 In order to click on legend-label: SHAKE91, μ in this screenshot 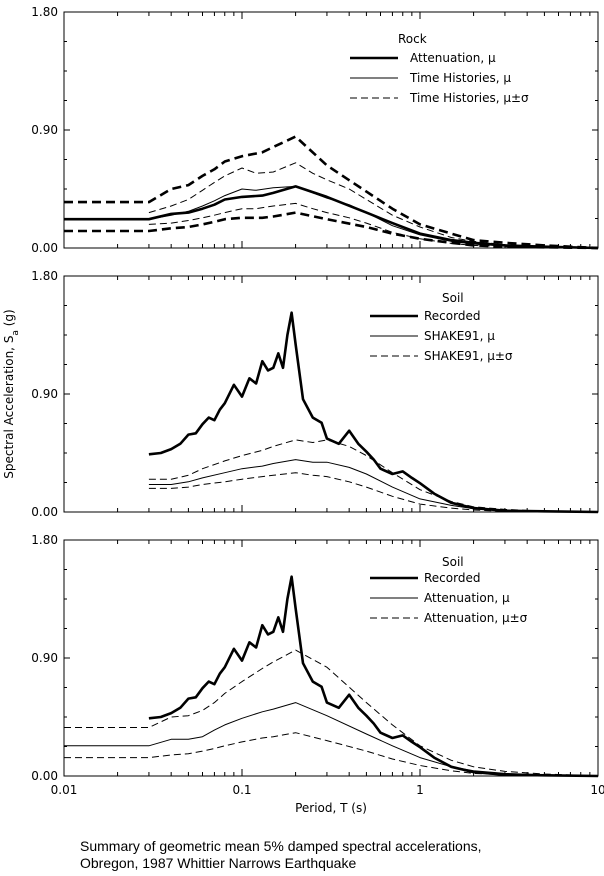, I will do `click(459, 336)`.